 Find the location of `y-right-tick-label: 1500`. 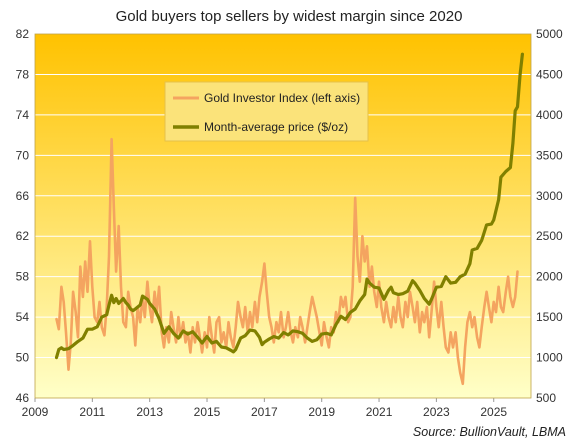

y-right-tick-label: 1500 is located at coordinates (549, 317).